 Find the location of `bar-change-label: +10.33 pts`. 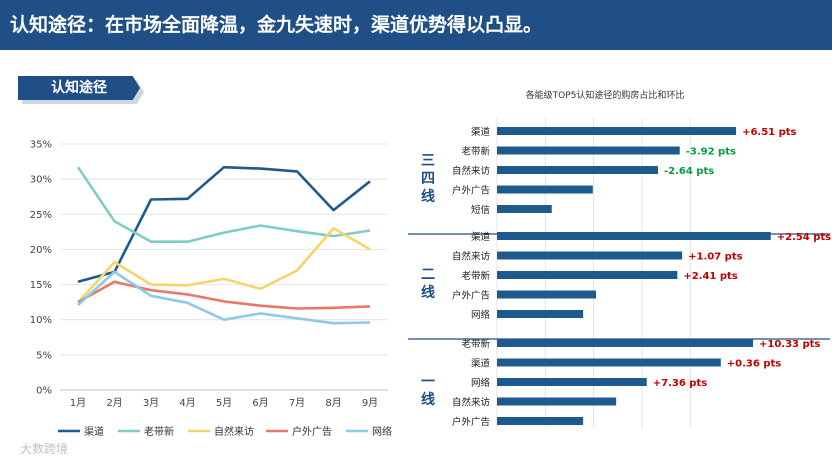

bar-change-label: +10.33 pts is located at coordinates (789, 344).